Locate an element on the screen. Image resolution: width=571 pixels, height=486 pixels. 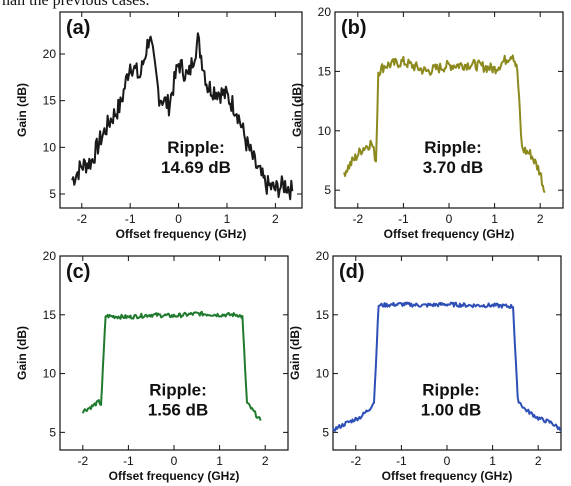
panel-label-d: (d) is located at coordinates (352, 272).